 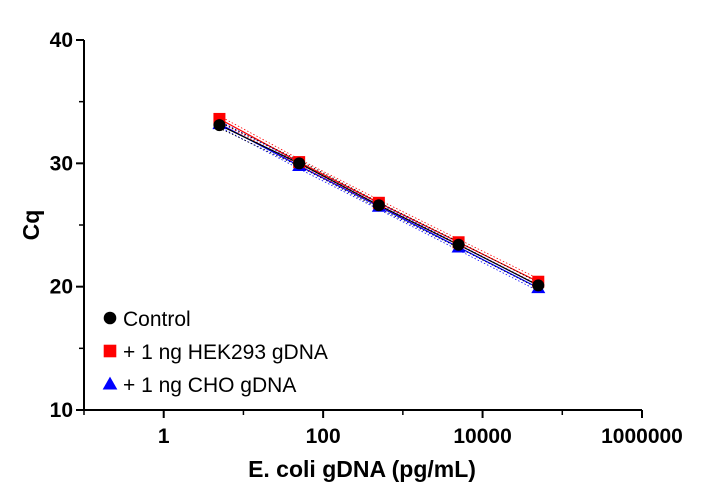 What do you see at coordinates (482, 436) in the screenshot?
I see `x-tick-label: 10000` at bounding box center [482, 436].